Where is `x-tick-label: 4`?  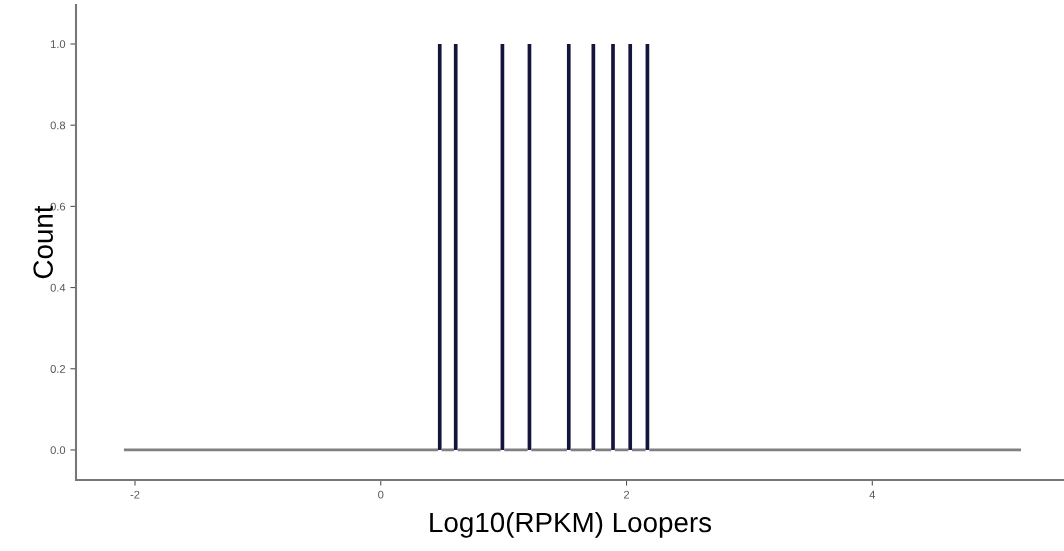 x-tick-label: 4 is located at coordinates (872, 494).